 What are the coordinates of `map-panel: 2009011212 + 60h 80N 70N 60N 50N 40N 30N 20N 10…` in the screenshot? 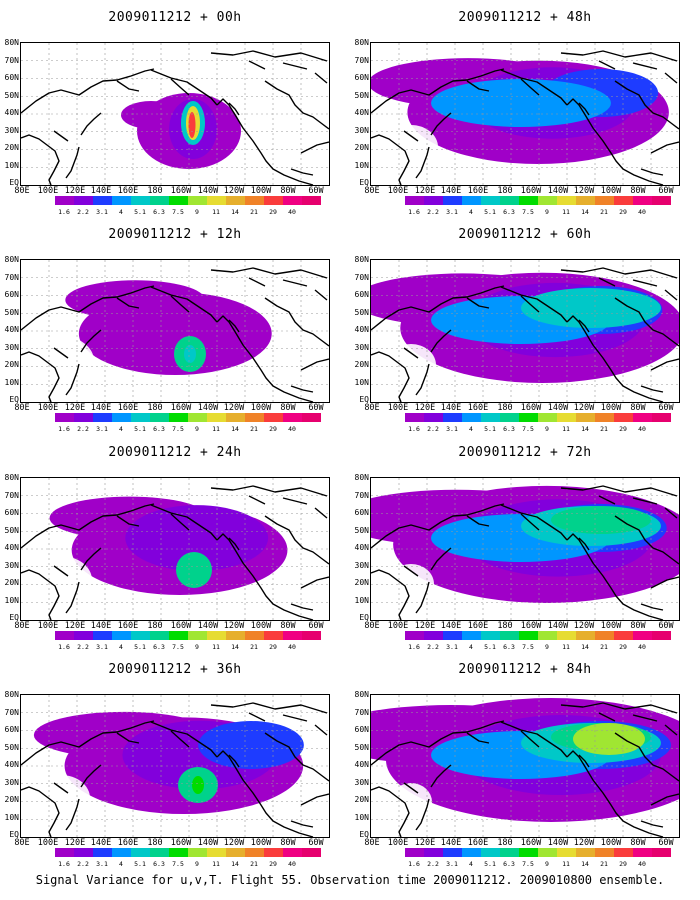 It's located at (525, 328).